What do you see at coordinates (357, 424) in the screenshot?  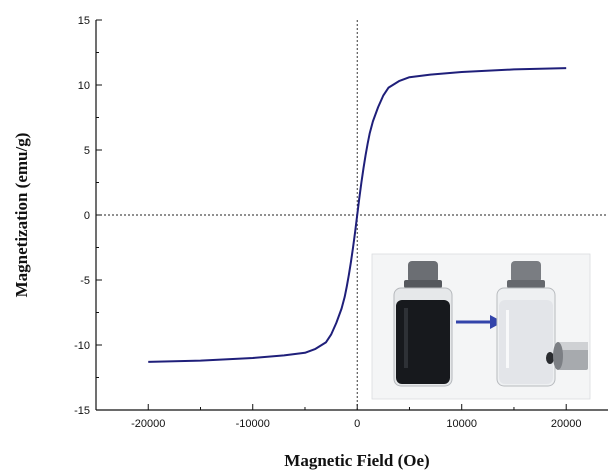 I see `x-tick-label: 0` at bounding box center [357, 424].